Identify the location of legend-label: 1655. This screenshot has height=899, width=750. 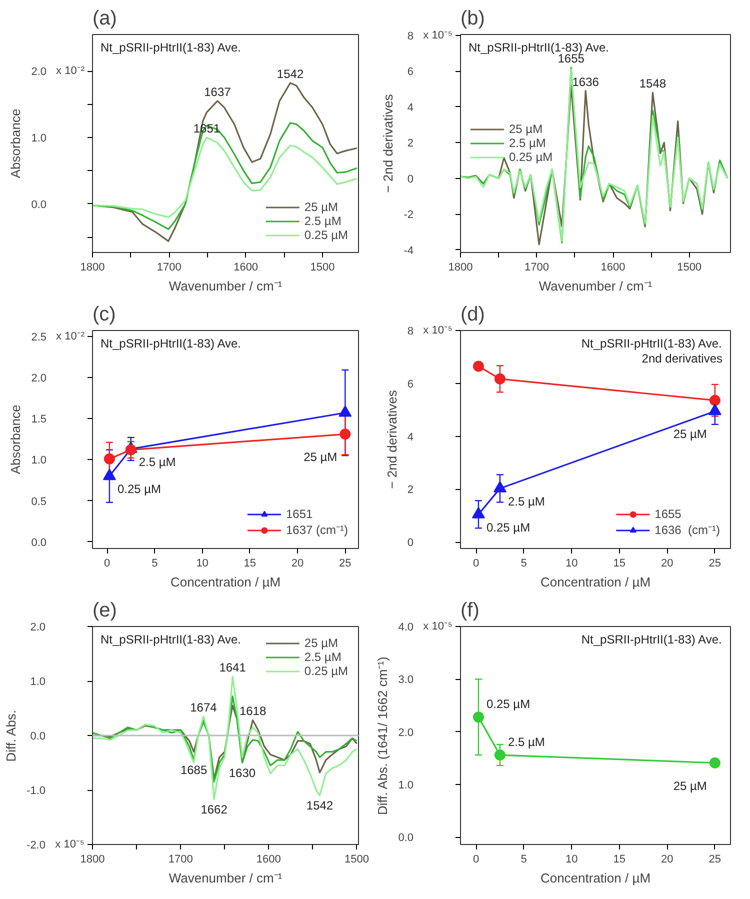
(668, 514).